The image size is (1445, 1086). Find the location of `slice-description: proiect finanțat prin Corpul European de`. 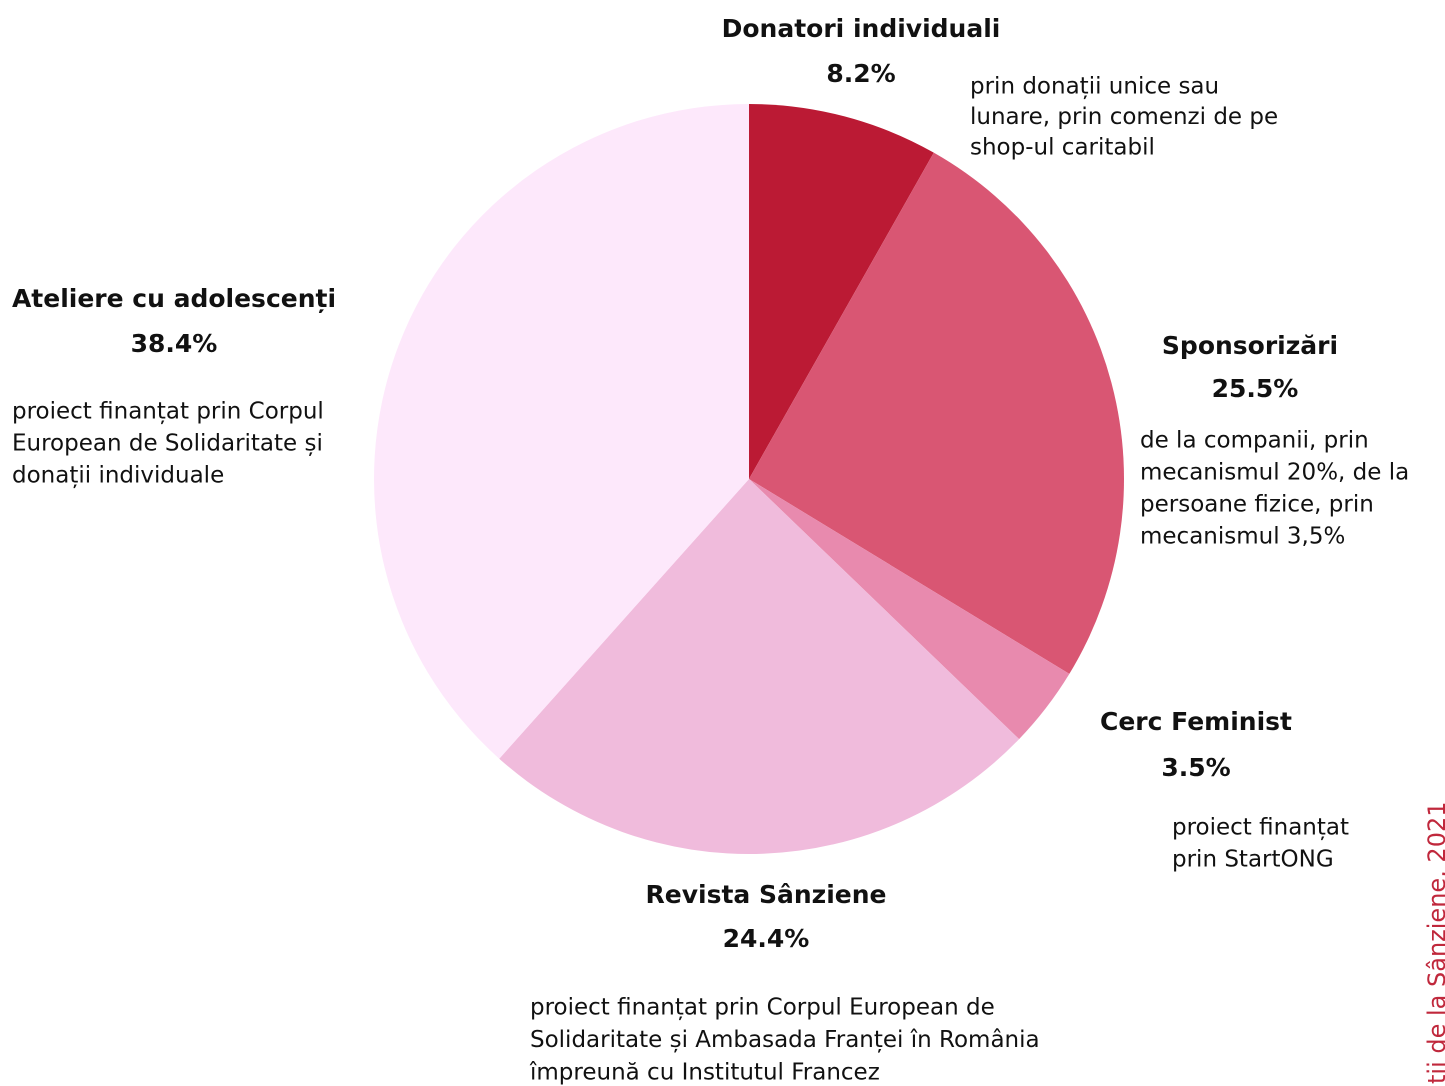

slice-description: proiect finanțat prin Corpul European de is located at coordinates (762, 1008).